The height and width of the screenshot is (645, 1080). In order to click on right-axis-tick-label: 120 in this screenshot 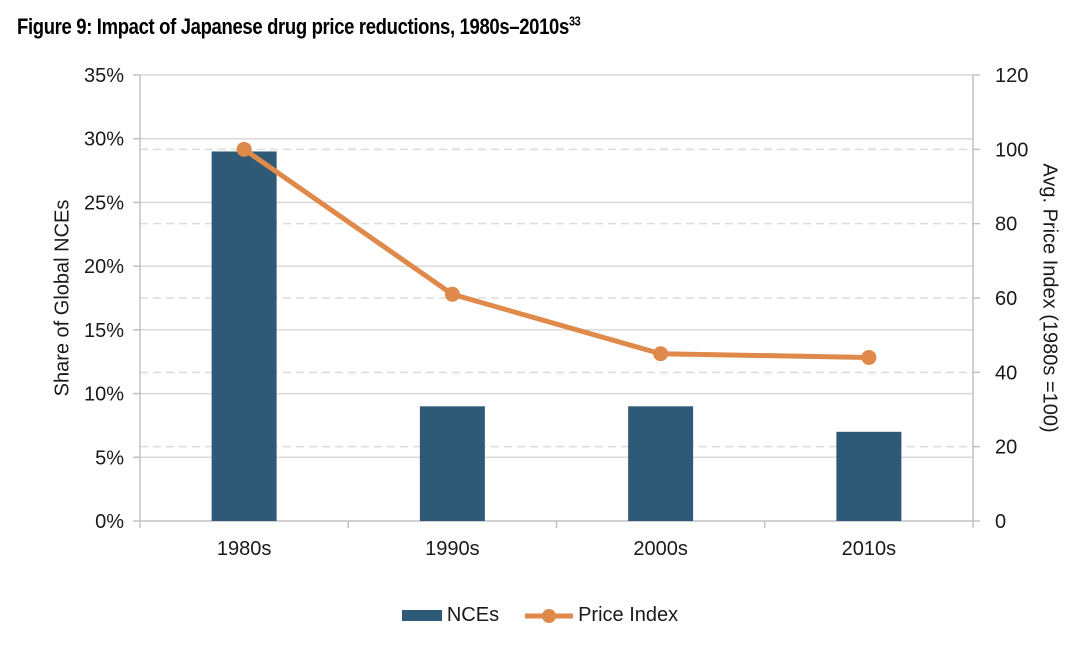, I will do `click(1011, 76)`.